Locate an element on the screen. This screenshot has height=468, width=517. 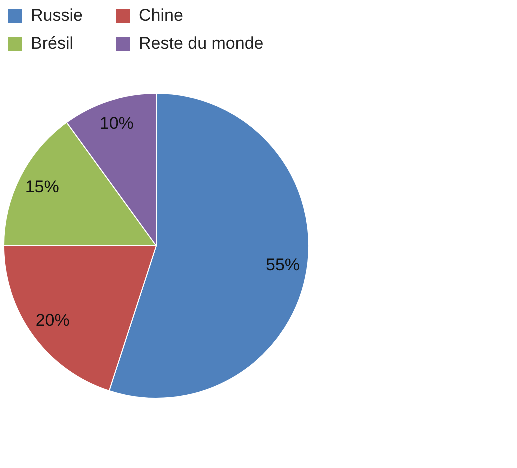
legend-label: Russie is located at coordinates (57, 16).